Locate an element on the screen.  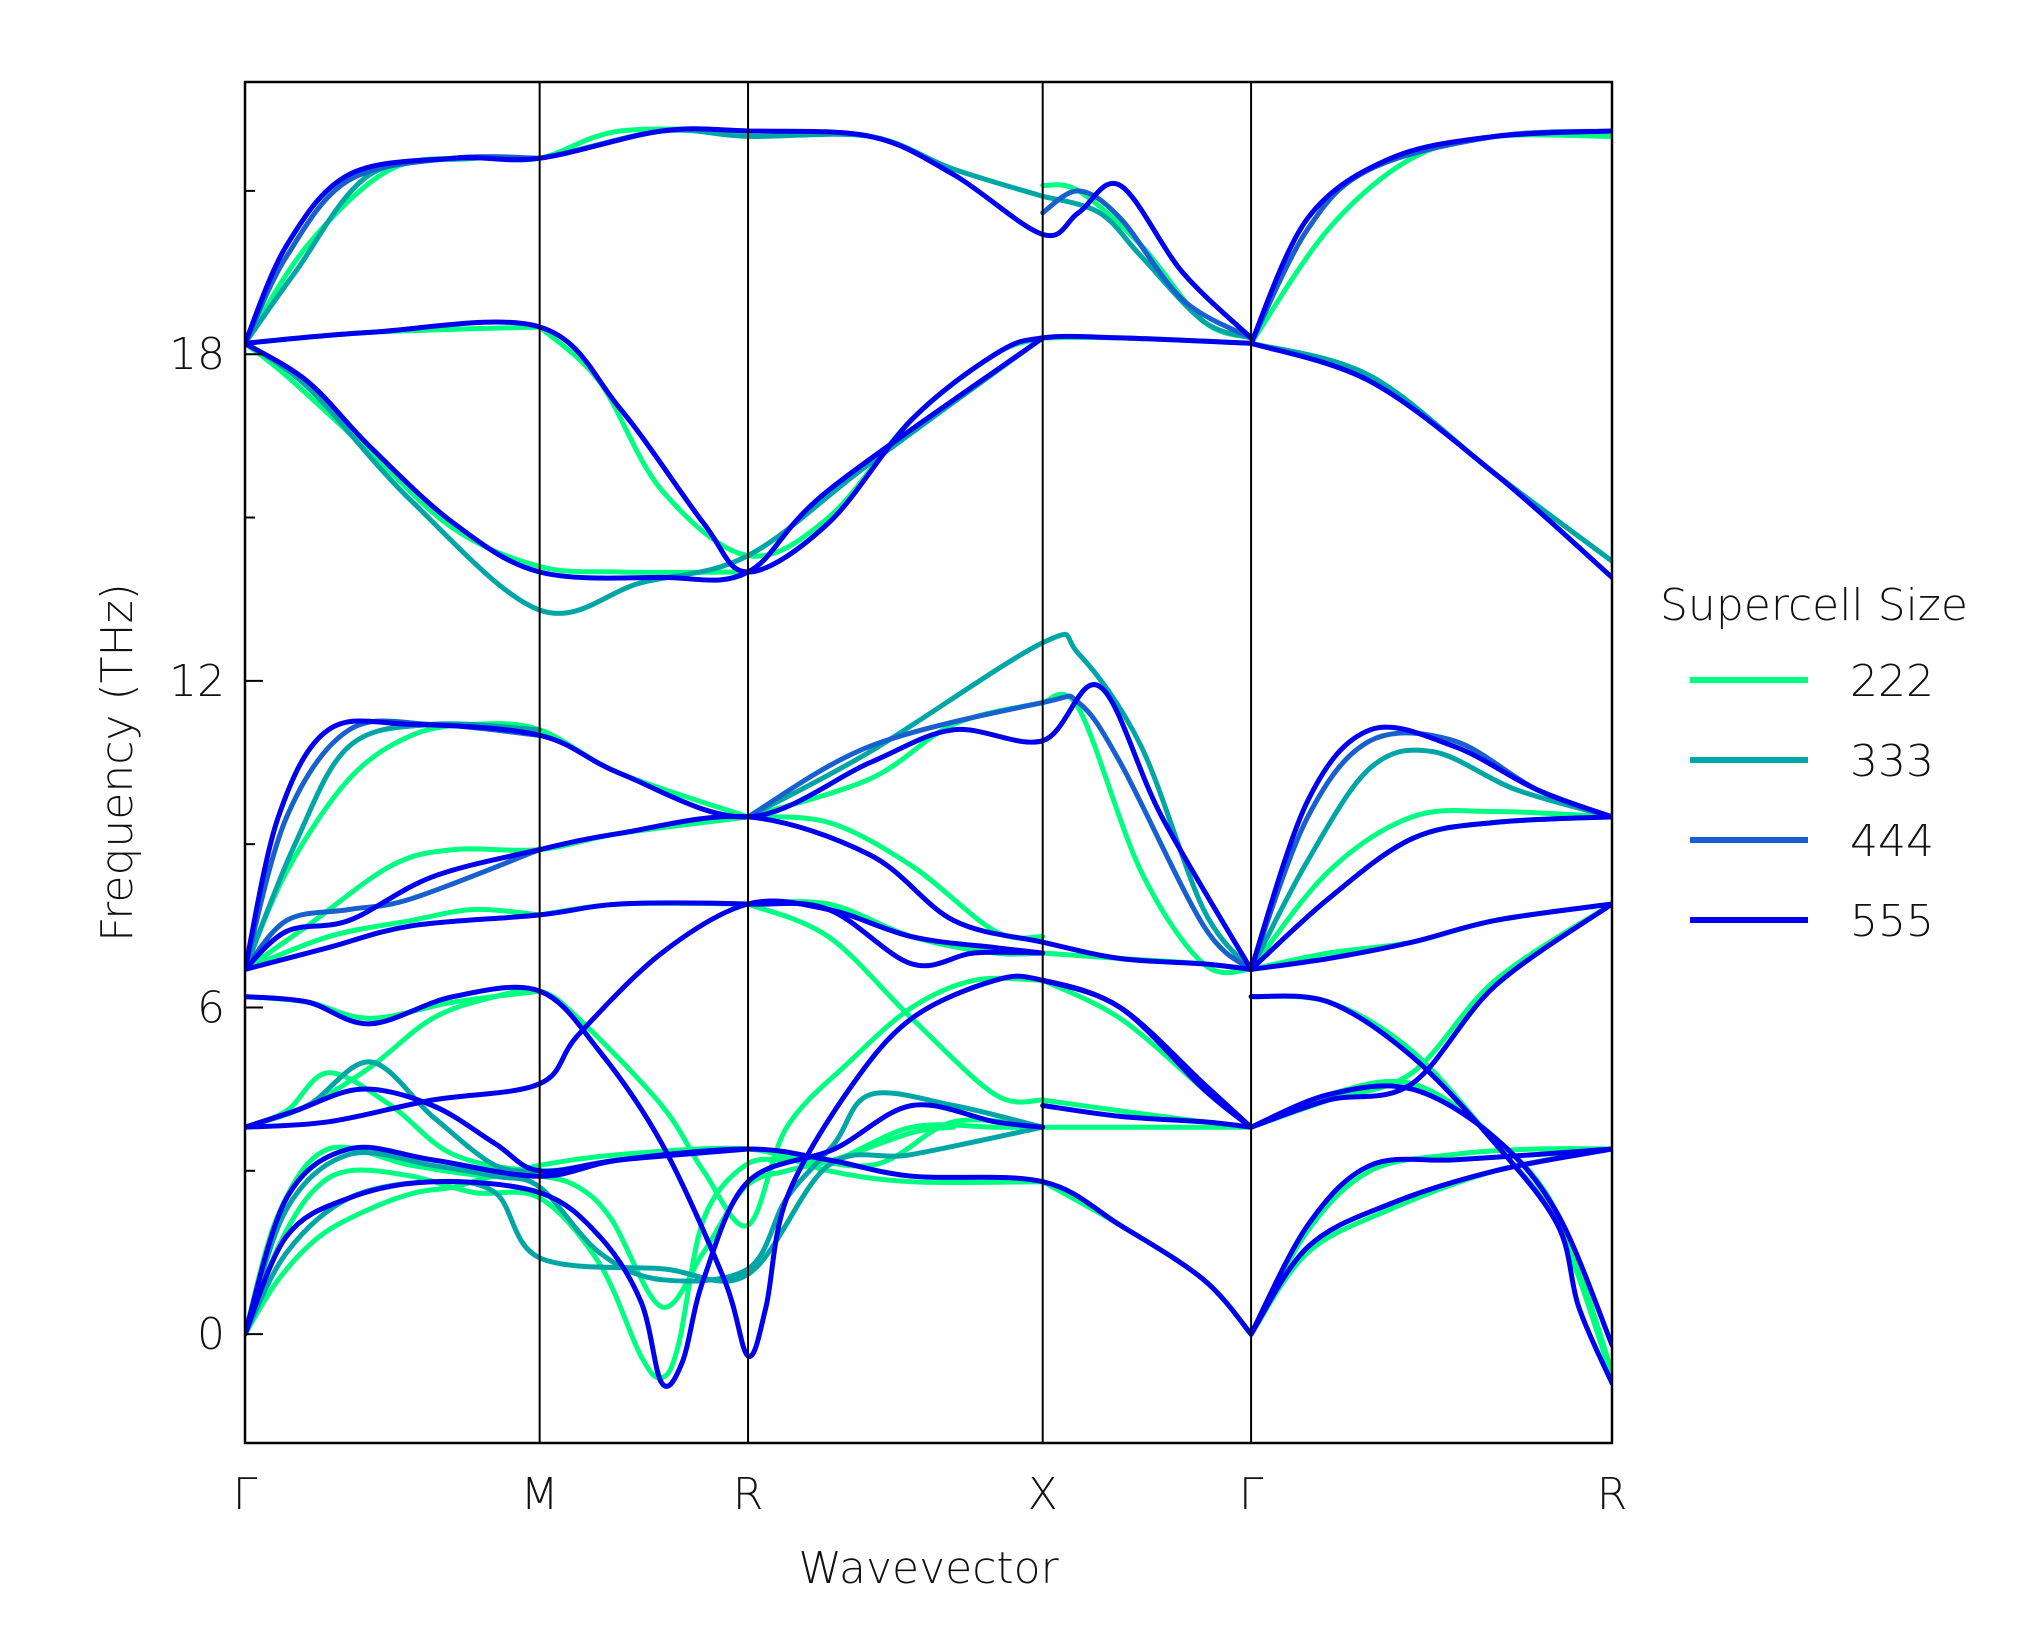
y-tick-label: 6 is located at coordinates (211, 1007).